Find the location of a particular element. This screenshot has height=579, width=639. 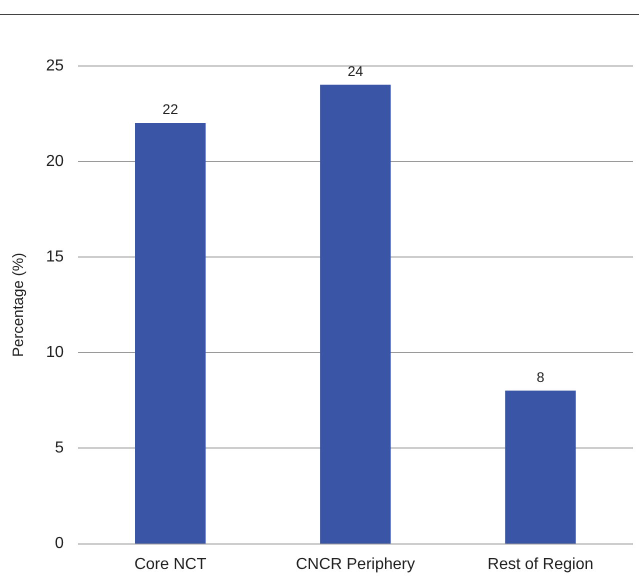

data-label: 8 is located at coordinates (540, 376).